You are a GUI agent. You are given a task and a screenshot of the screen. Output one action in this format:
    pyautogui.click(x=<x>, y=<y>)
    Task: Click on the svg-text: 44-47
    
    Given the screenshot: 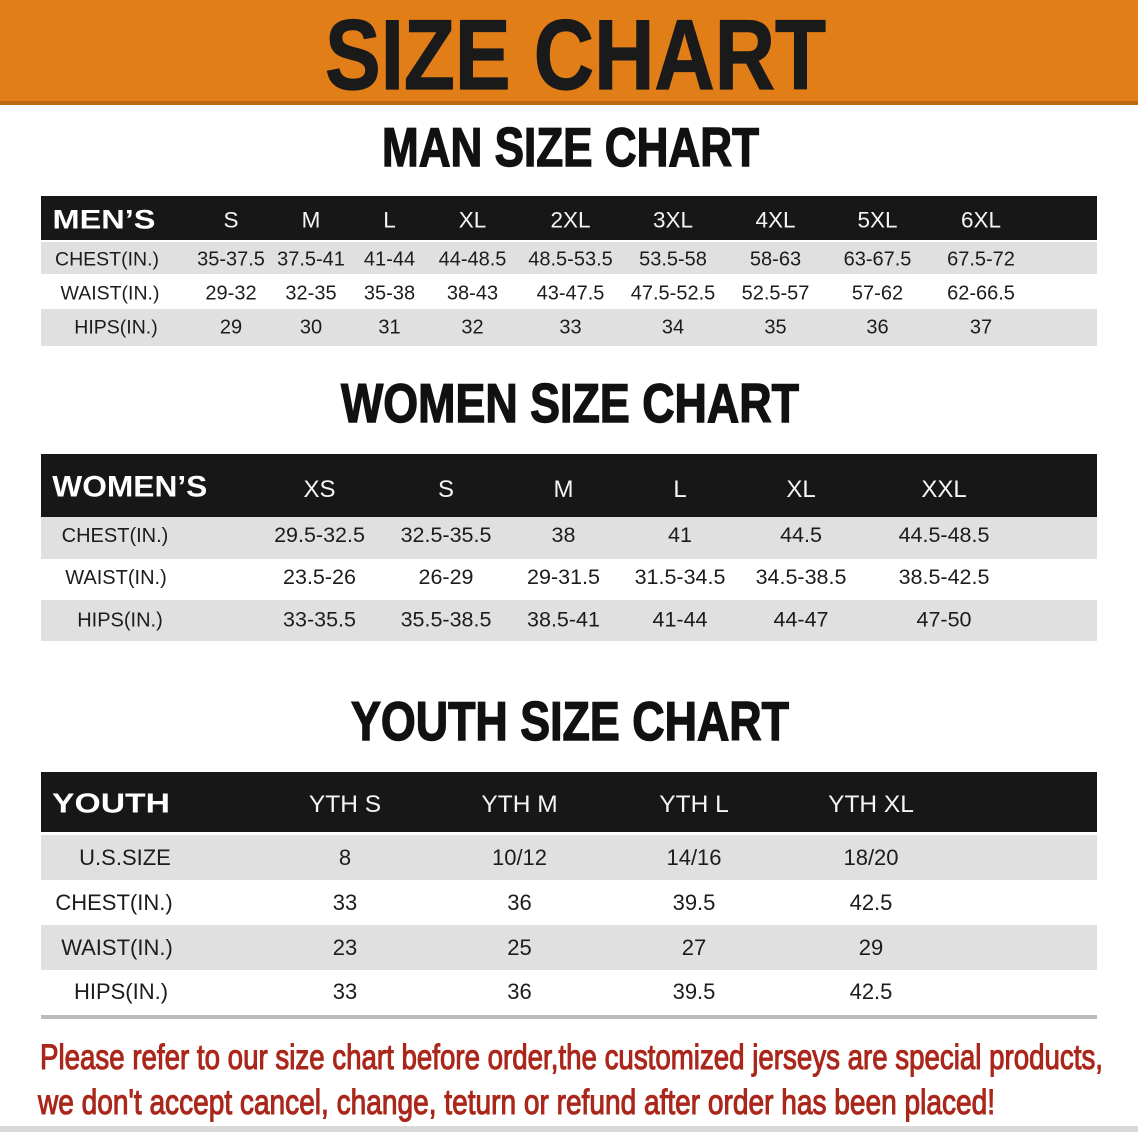 What is the action you would take?
    pyautogui.click(x=801, y=620)
    